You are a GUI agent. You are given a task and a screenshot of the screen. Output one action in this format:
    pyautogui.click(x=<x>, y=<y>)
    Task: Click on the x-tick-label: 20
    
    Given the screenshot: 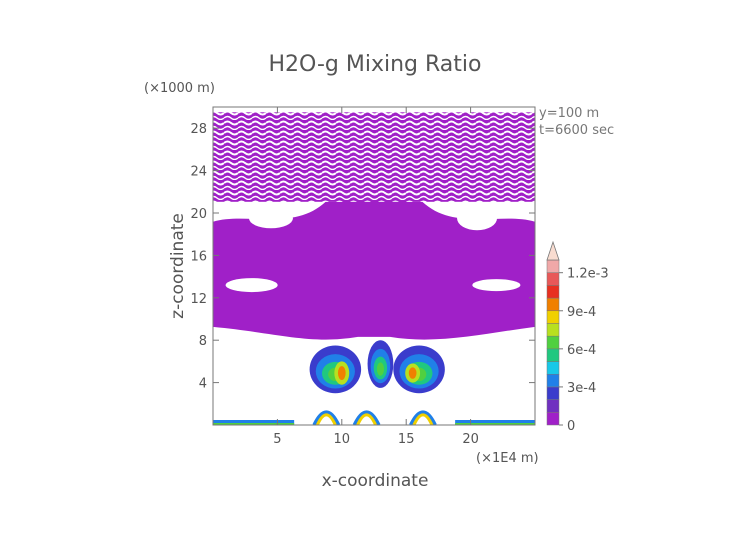 What is the action you would take?
    pyautogui.click(x=470, y=439)
    